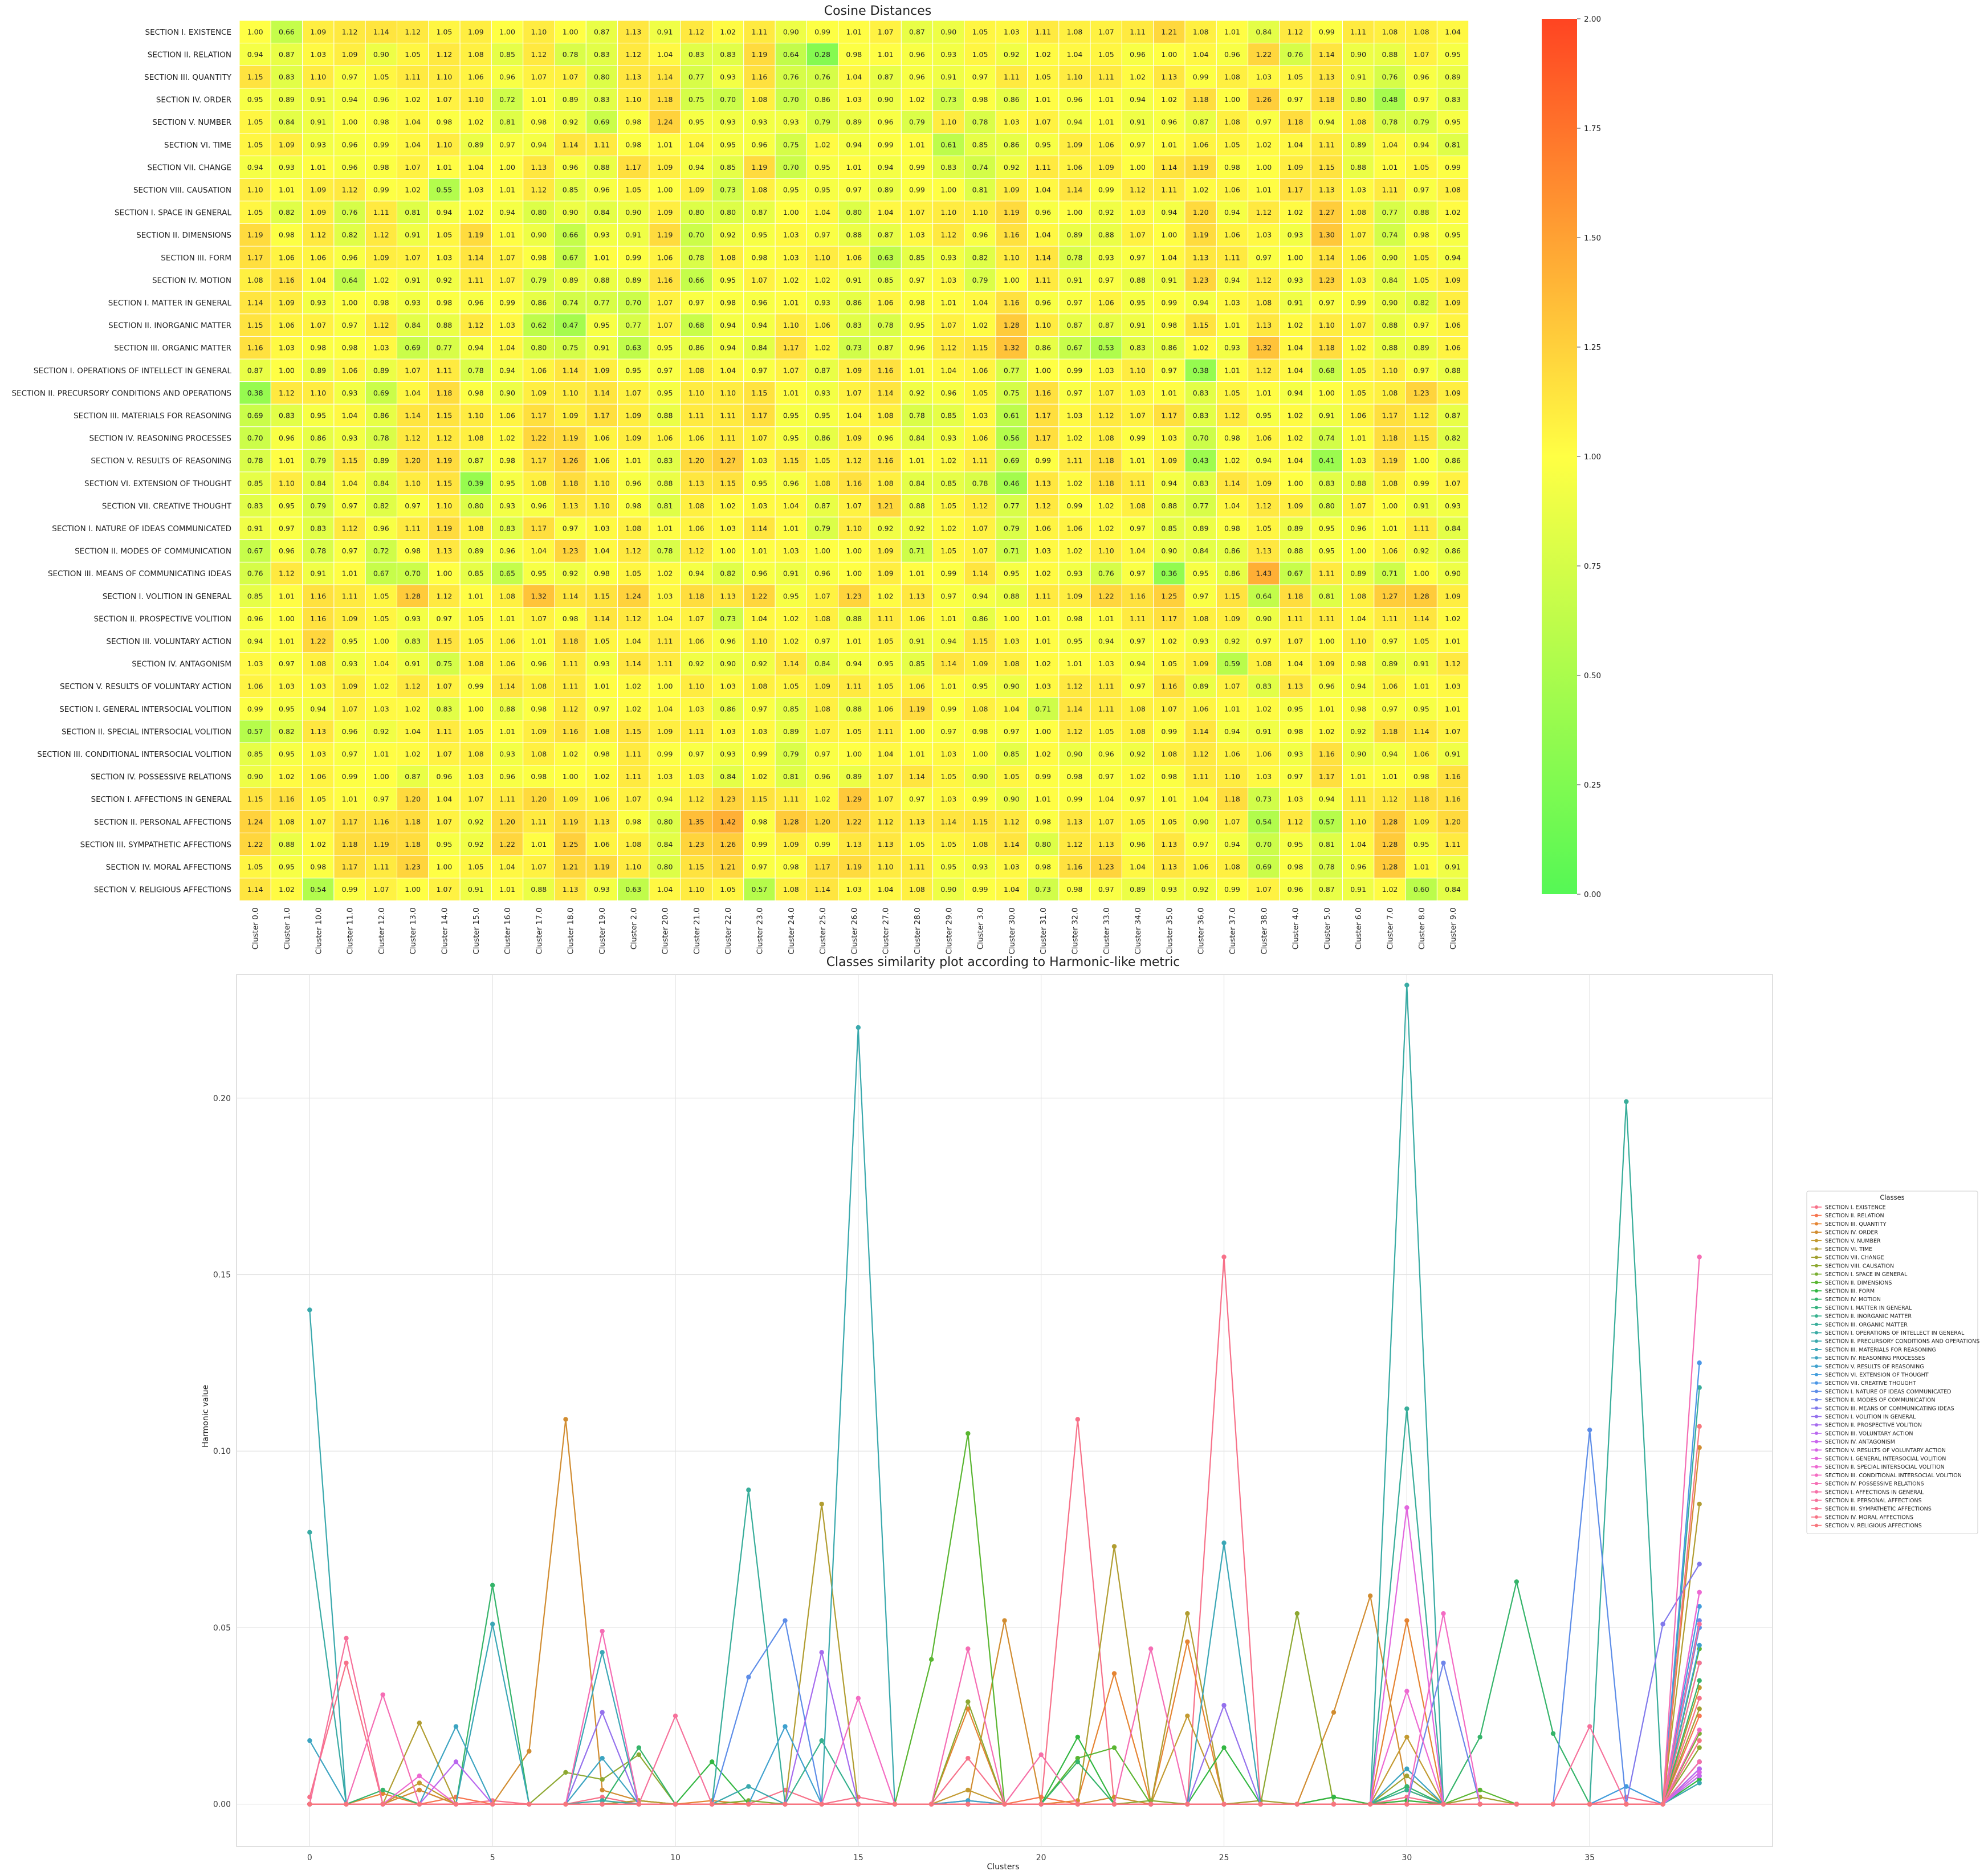 Image resolution: width=1988 pixels, height=1875 pixels. Describe the element at coordinates (145, 686) in the screenshot. I see `heatmap-row-label: SECTION V. RESULTS OF VOLUNTARY ACTION` at that location.